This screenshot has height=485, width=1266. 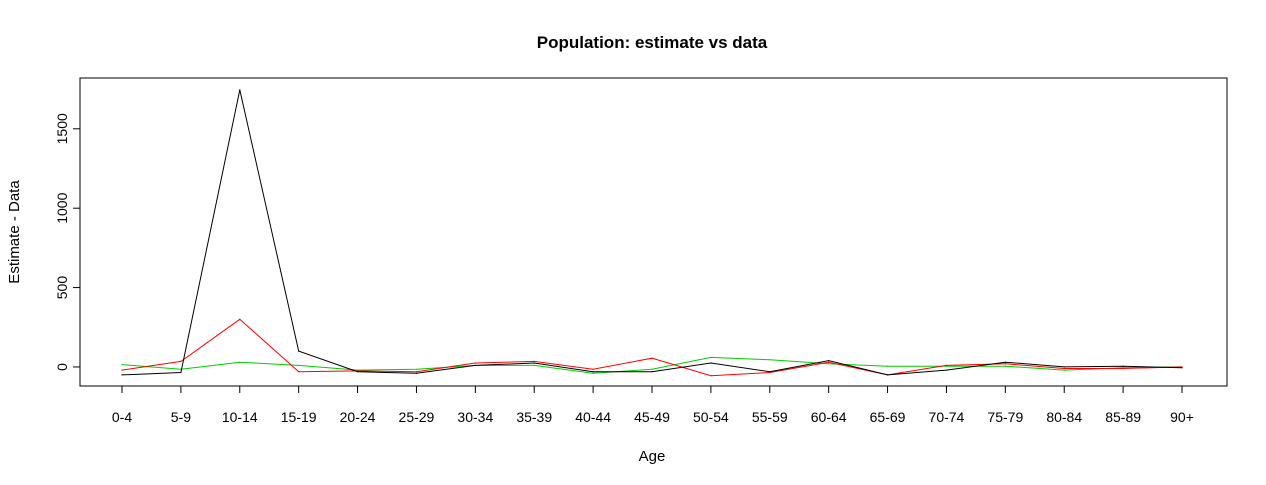 I want to click on x-tick-label: 0-4, so click(x=122, y=417).